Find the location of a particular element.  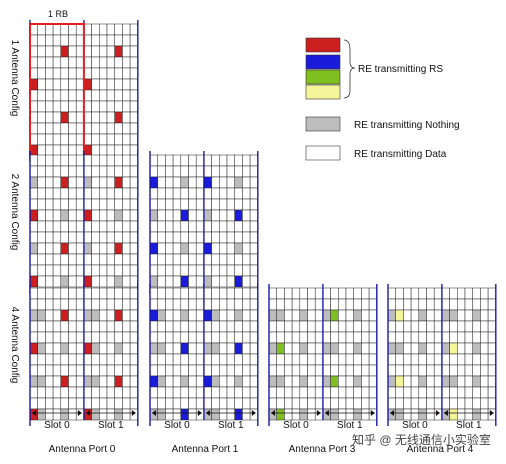

arrowhead-left is located at coordinates (273, 413).